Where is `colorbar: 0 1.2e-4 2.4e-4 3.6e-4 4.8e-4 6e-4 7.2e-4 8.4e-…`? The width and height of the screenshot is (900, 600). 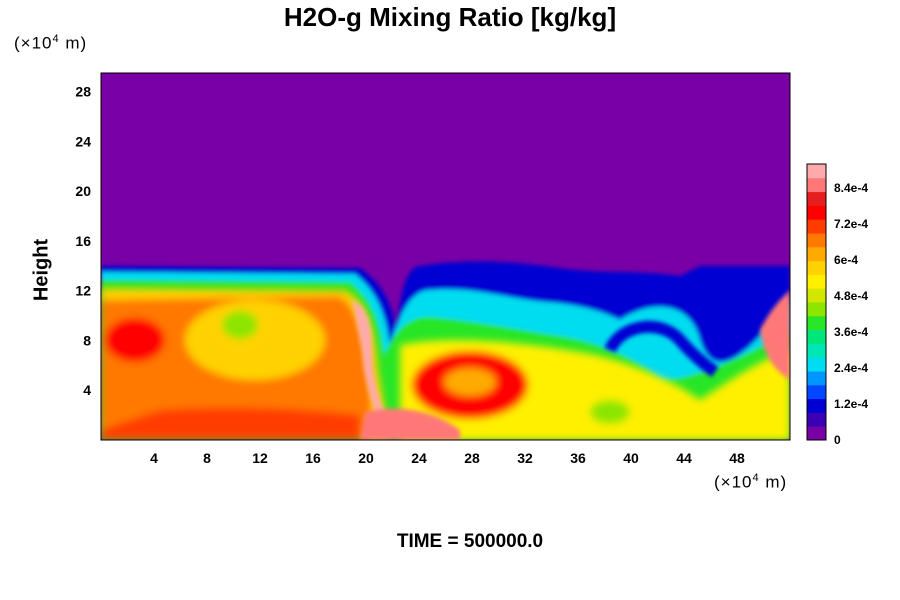
colorbar: 0 1.2e-4 2.4e-4 3.6e-4 4.8e-4 6e-4 7.2e-4 8.4e-… is located at coordinates (837, 305).